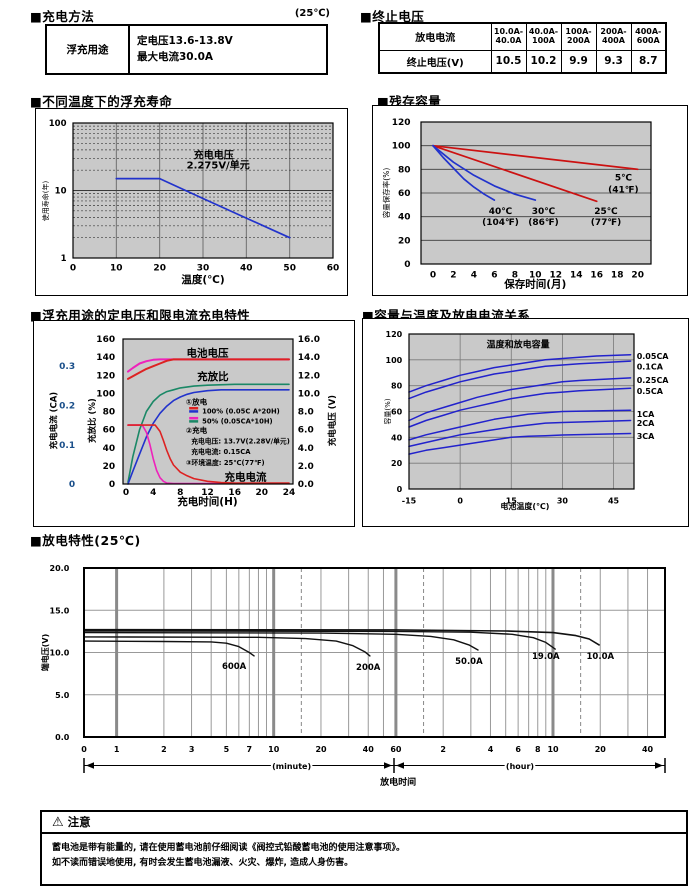  Describe the element at coordinates (520, 407) in the screenshot. I see `series-0.5CA` at that location.